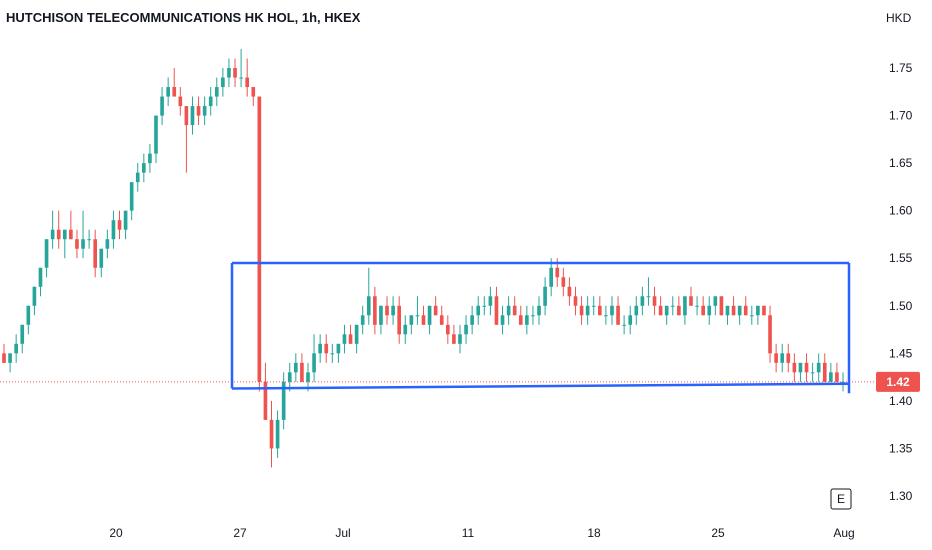  Describe the element at coordinates (901, 258) in the screenshot. I see `y-tick-label: 1.55` at that location.